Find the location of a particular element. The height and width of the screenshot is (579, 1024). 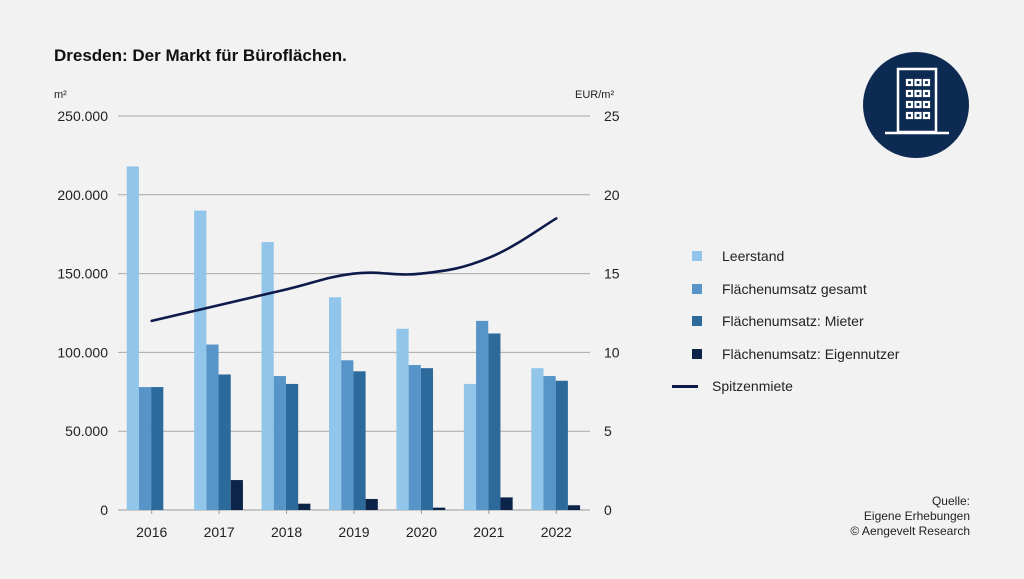

y2-tick-label: 15 is located at coordinates (612, 274).